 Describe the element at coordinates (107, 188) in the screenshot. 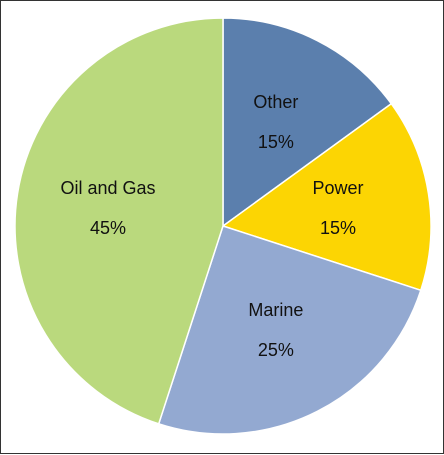

I see `slice-label-oil-and-gas: Oil and Gas` at that location.